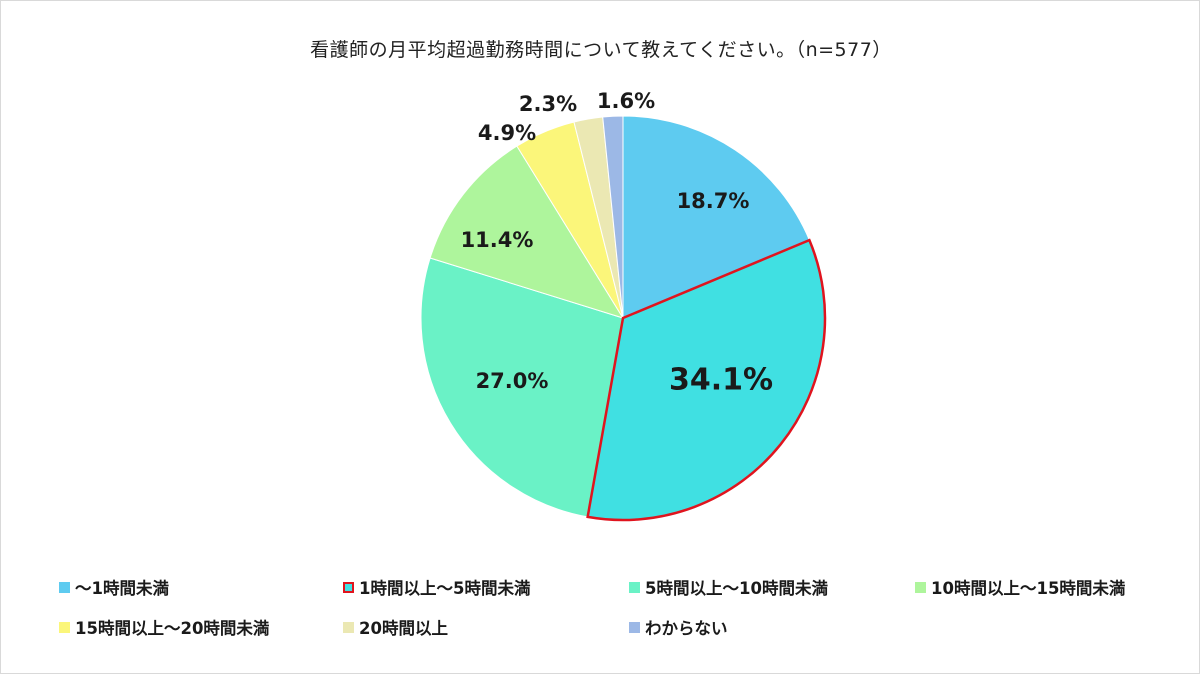  What do you see at coordinates (497, 240) in the screenshot?
I see `data-label-4: 11.4%` at bounding box center [497, 240].